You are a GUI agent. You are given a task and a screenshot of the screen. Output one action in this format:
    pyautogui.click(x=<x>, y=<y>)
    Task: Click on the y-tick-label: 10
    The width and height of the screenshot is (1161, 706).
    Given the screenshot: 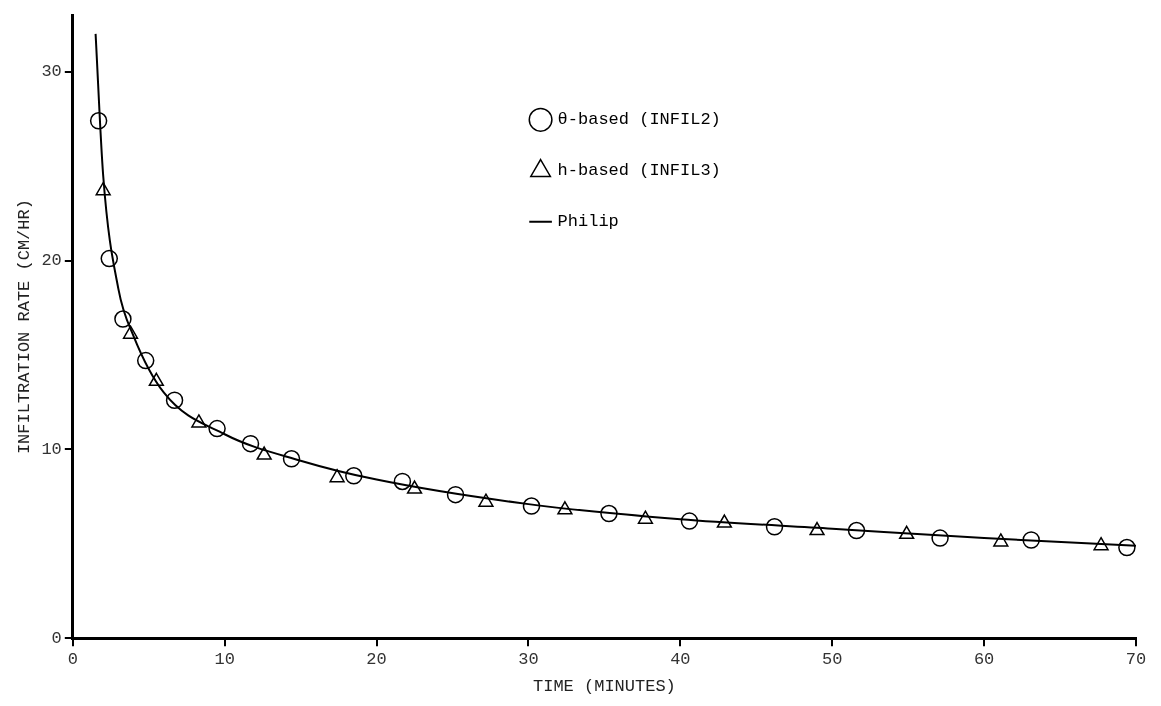 What is the action you would take?
    pyautogui.click(x=51, y=449)
    